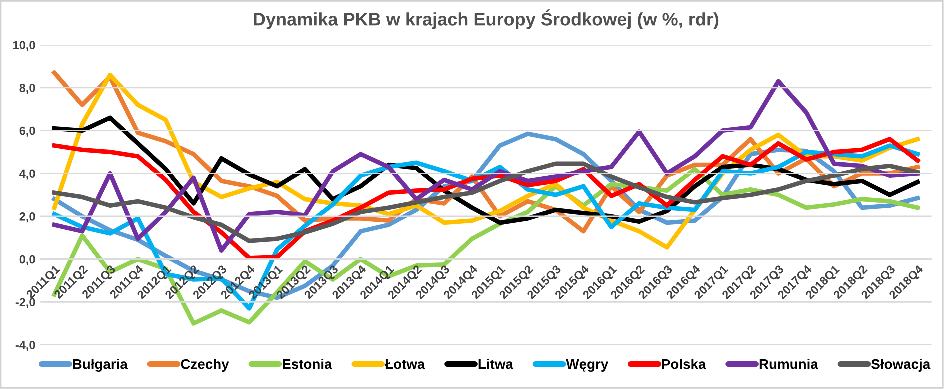 Image resolution: width=945 pixels, height=389 pixels. I want to click on y-tick-label: 4,0, so click(28, 175).